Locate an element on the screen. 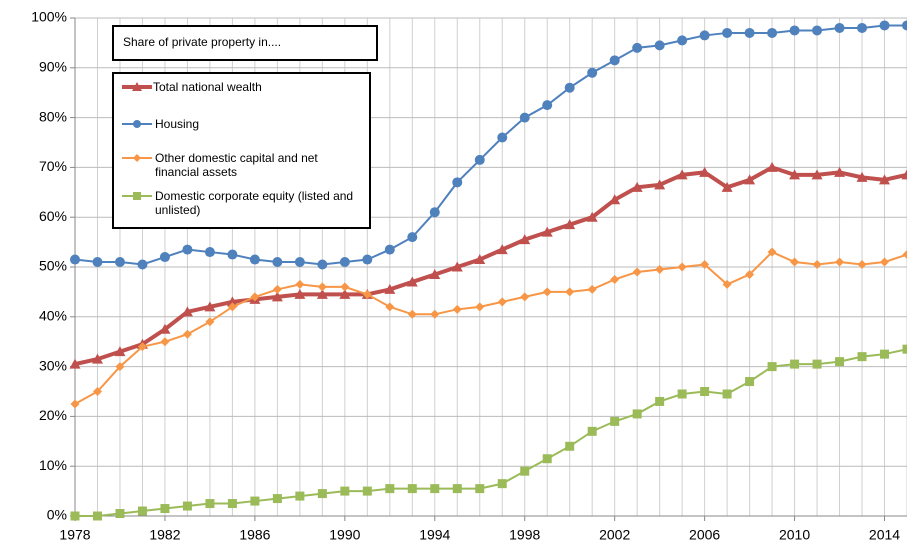 The height and width of the screenshot is (548, 907). x-tick-label: 2014 is located at coordinates (884, 535).